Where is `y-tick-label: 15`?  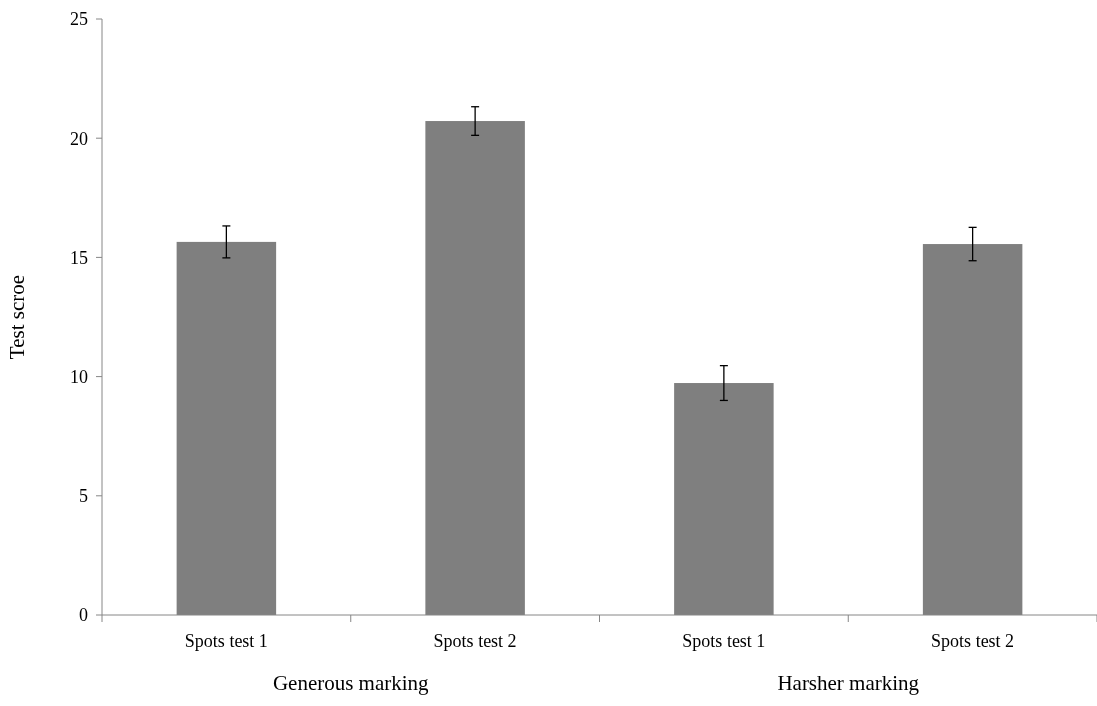 y-tick-label: 15 is located at coordinates (79, 257).